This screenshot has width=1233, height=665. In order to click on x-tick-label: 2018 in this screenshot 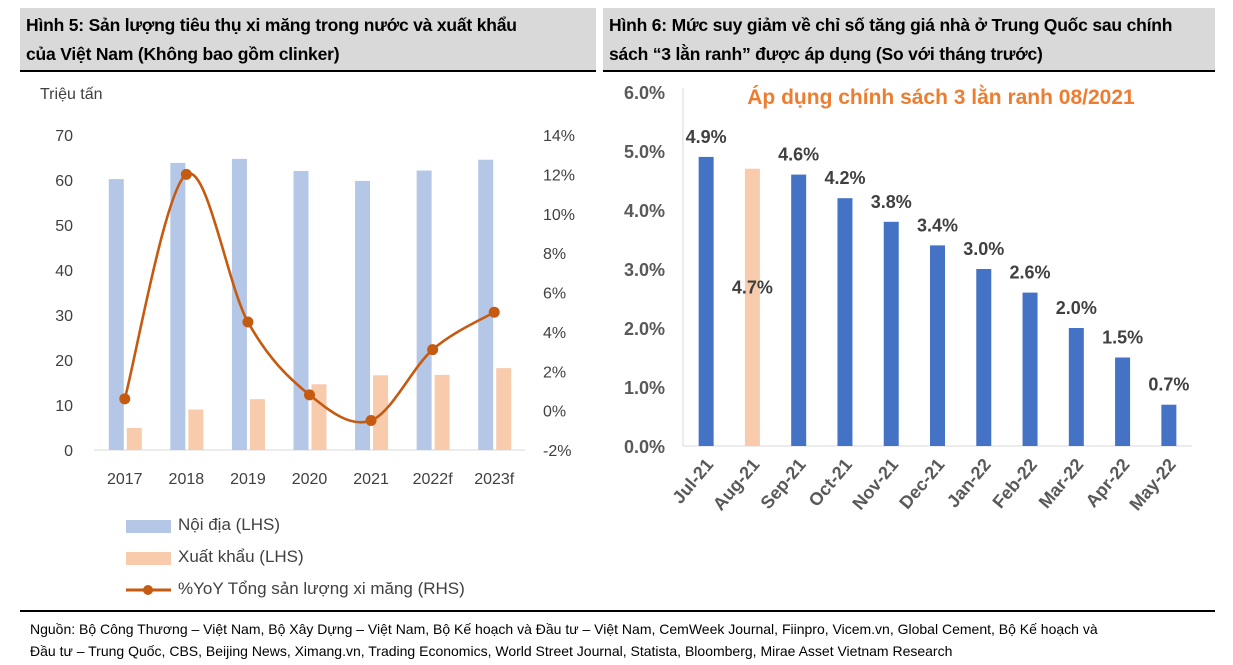, I will do `click(187, 479)`.